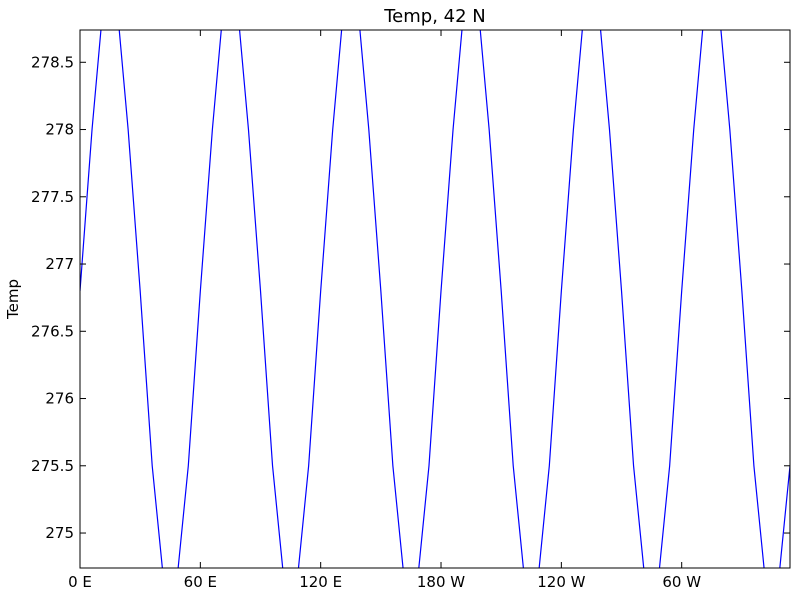 This screenshot has height=600, width=800. Describe the element at coordinates (681, 582) in the screenshot. I see `x-tick-label: 60 W` at that location.